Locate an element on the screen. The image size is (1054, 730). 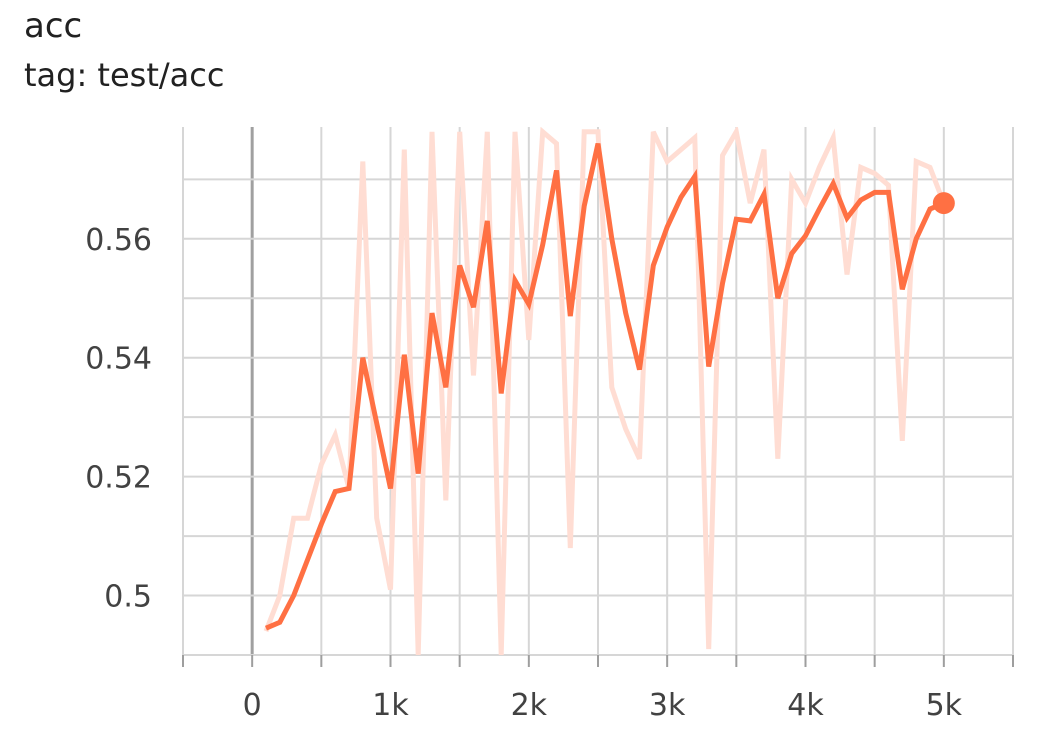
x-tick-label: 4k is located at coordinates (805, 705).